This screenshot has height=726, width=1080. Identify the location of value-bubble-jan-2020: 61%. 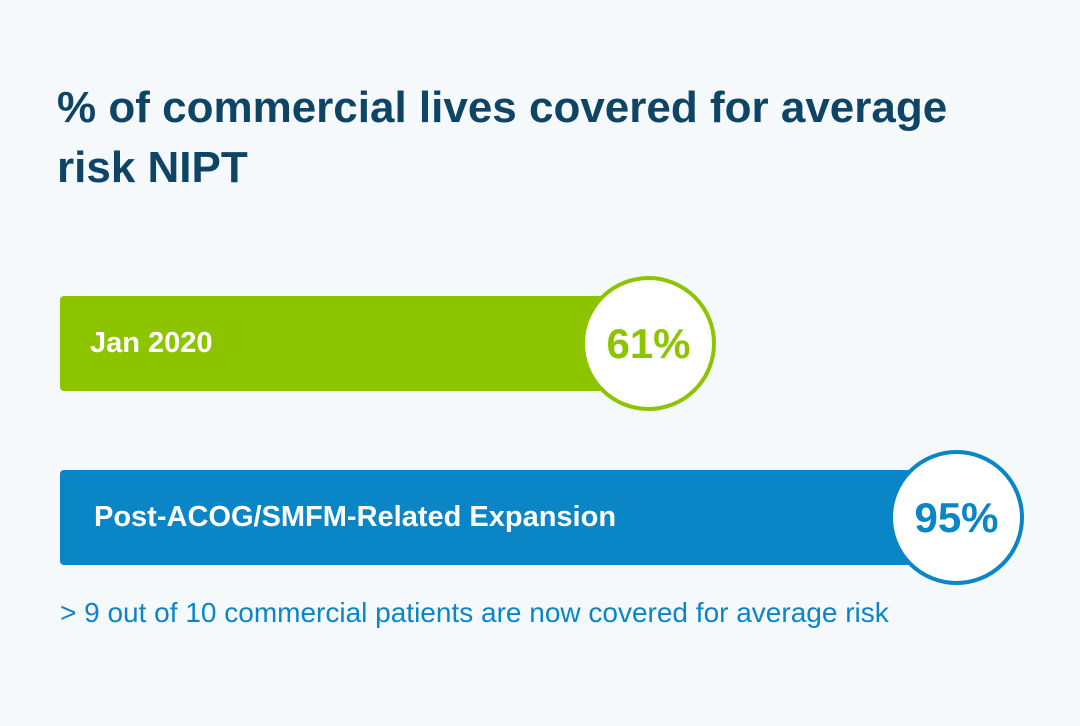
(648, 343).